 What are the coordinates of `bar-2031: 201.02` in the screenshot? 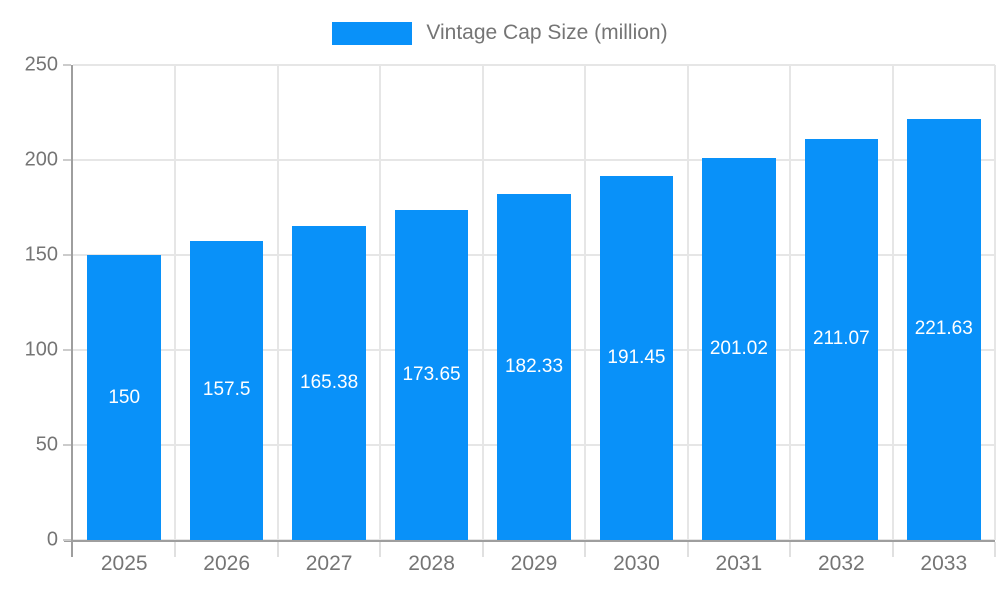 It's located at (739, 349).